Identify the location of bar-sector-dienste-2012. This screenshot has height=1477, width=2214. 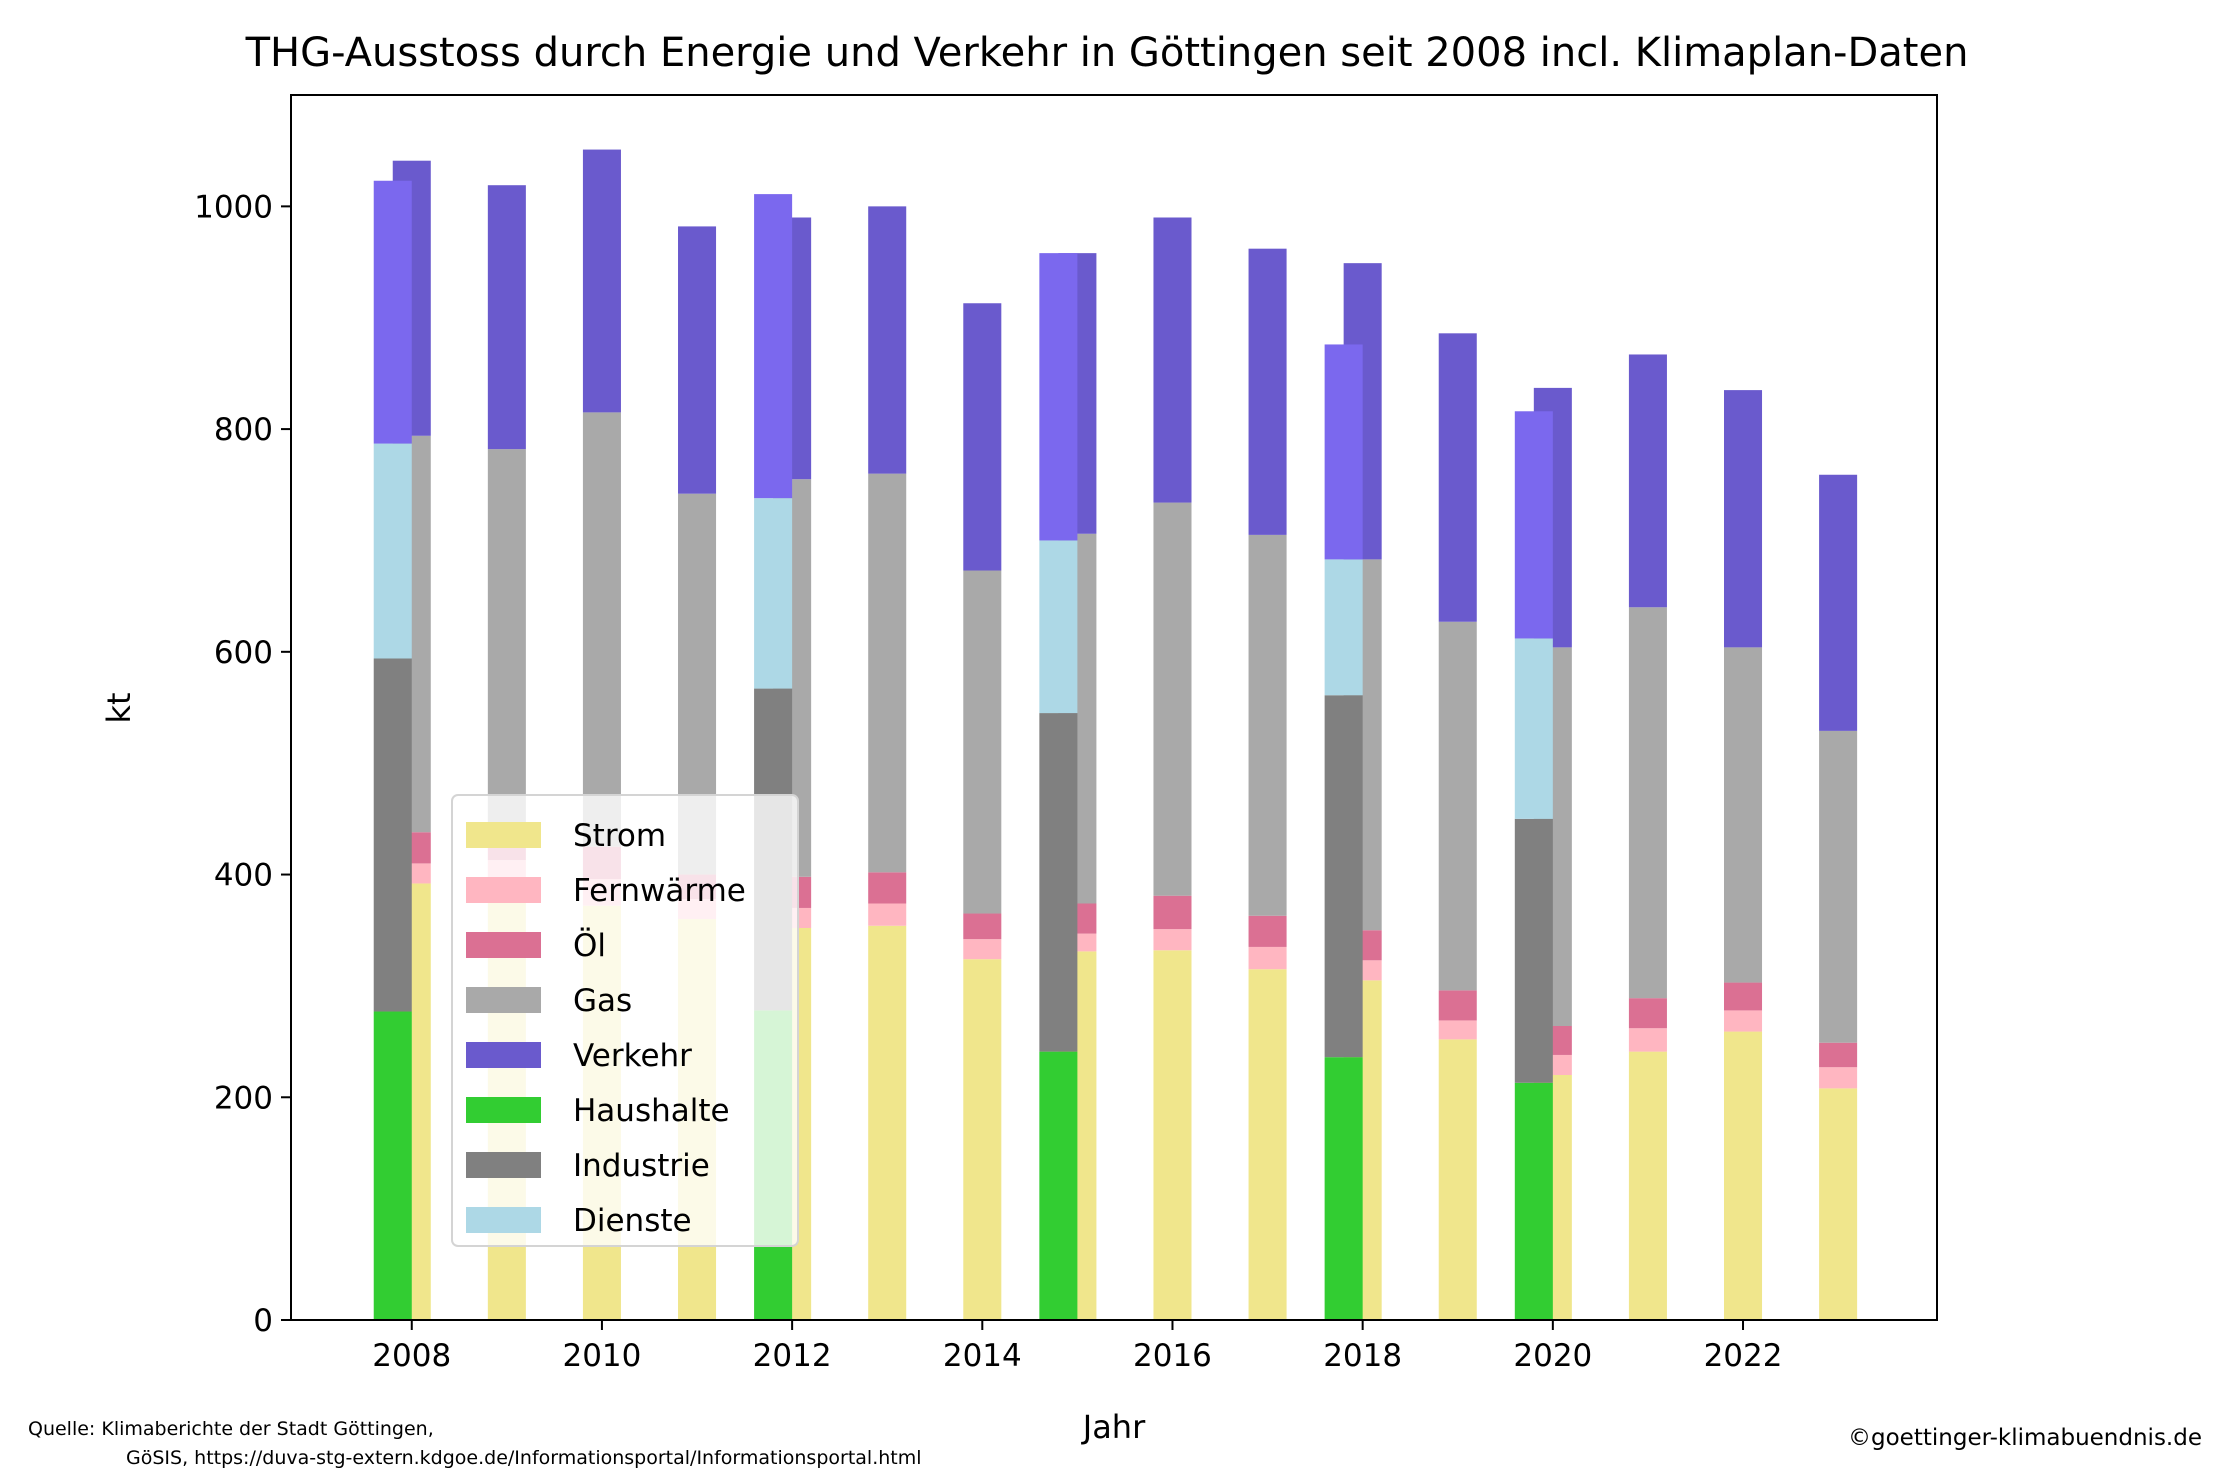
(773, 593).